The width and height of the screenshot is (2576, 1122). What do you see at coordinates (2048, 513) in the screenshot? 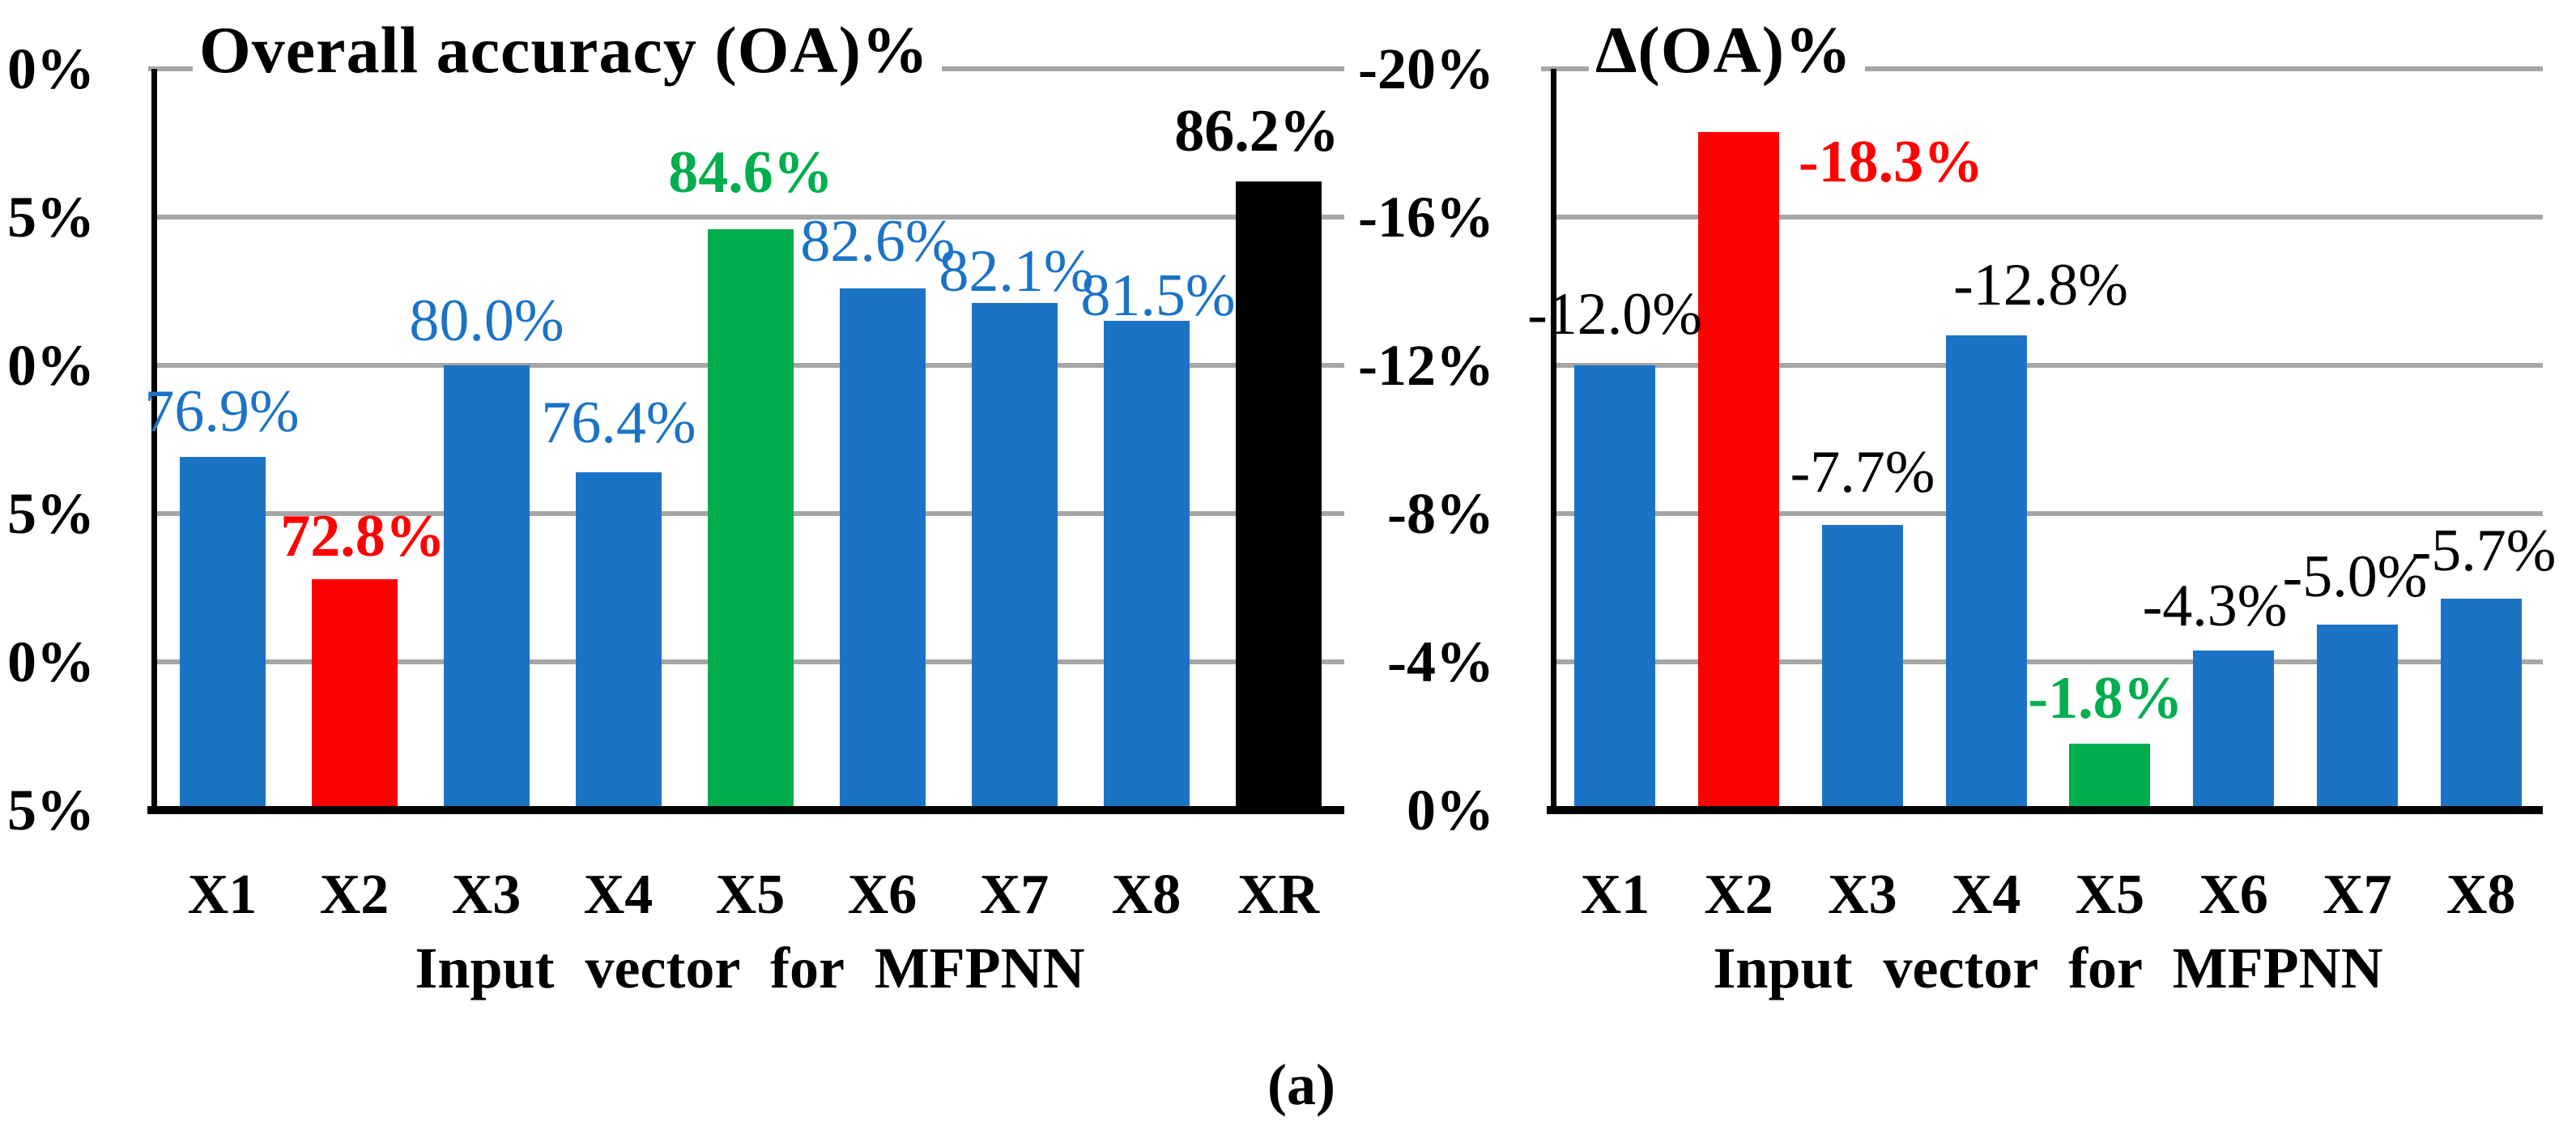
I see `gridline--8` at bounding box center [2048, 513].